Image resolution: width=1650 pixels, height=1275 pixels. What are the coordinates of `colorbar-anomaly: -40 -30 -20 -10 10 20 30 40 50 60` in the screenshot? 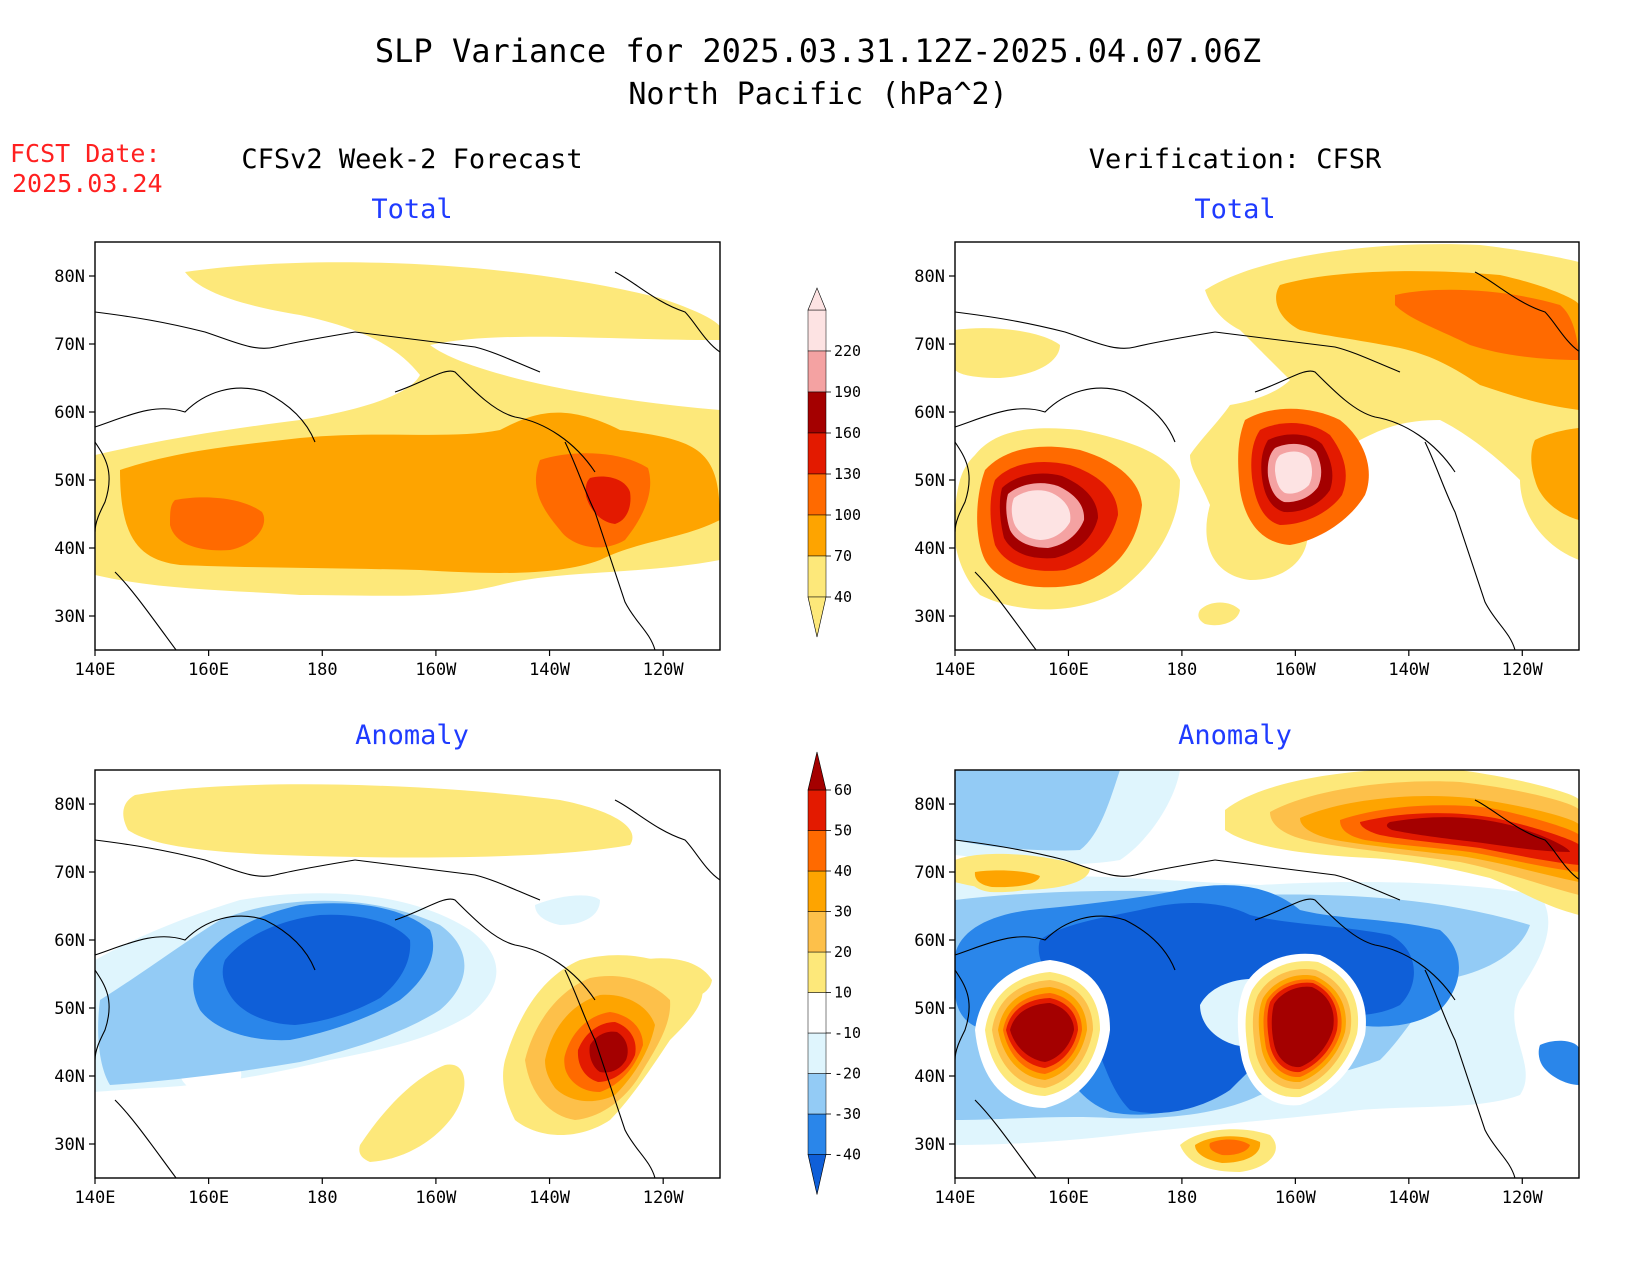 It's located at (834, 973).